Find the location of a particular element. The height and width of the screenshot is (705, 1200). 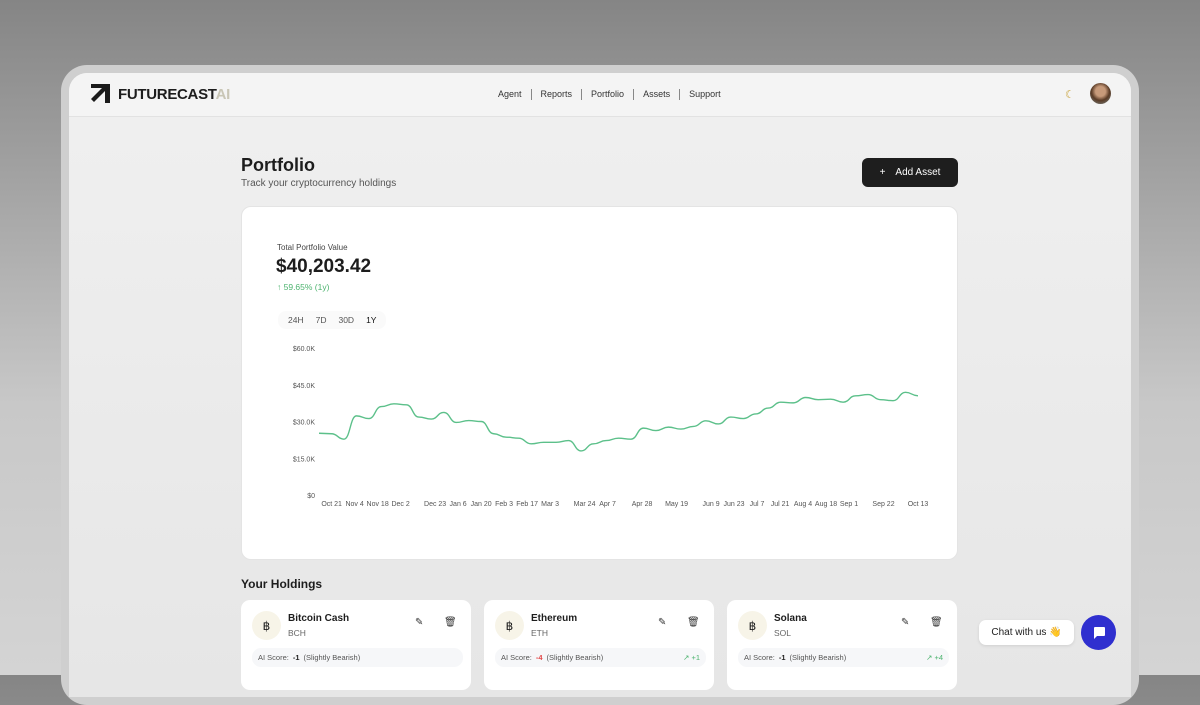

moon-icon: ☾ is located at coordinates (1070, 94).